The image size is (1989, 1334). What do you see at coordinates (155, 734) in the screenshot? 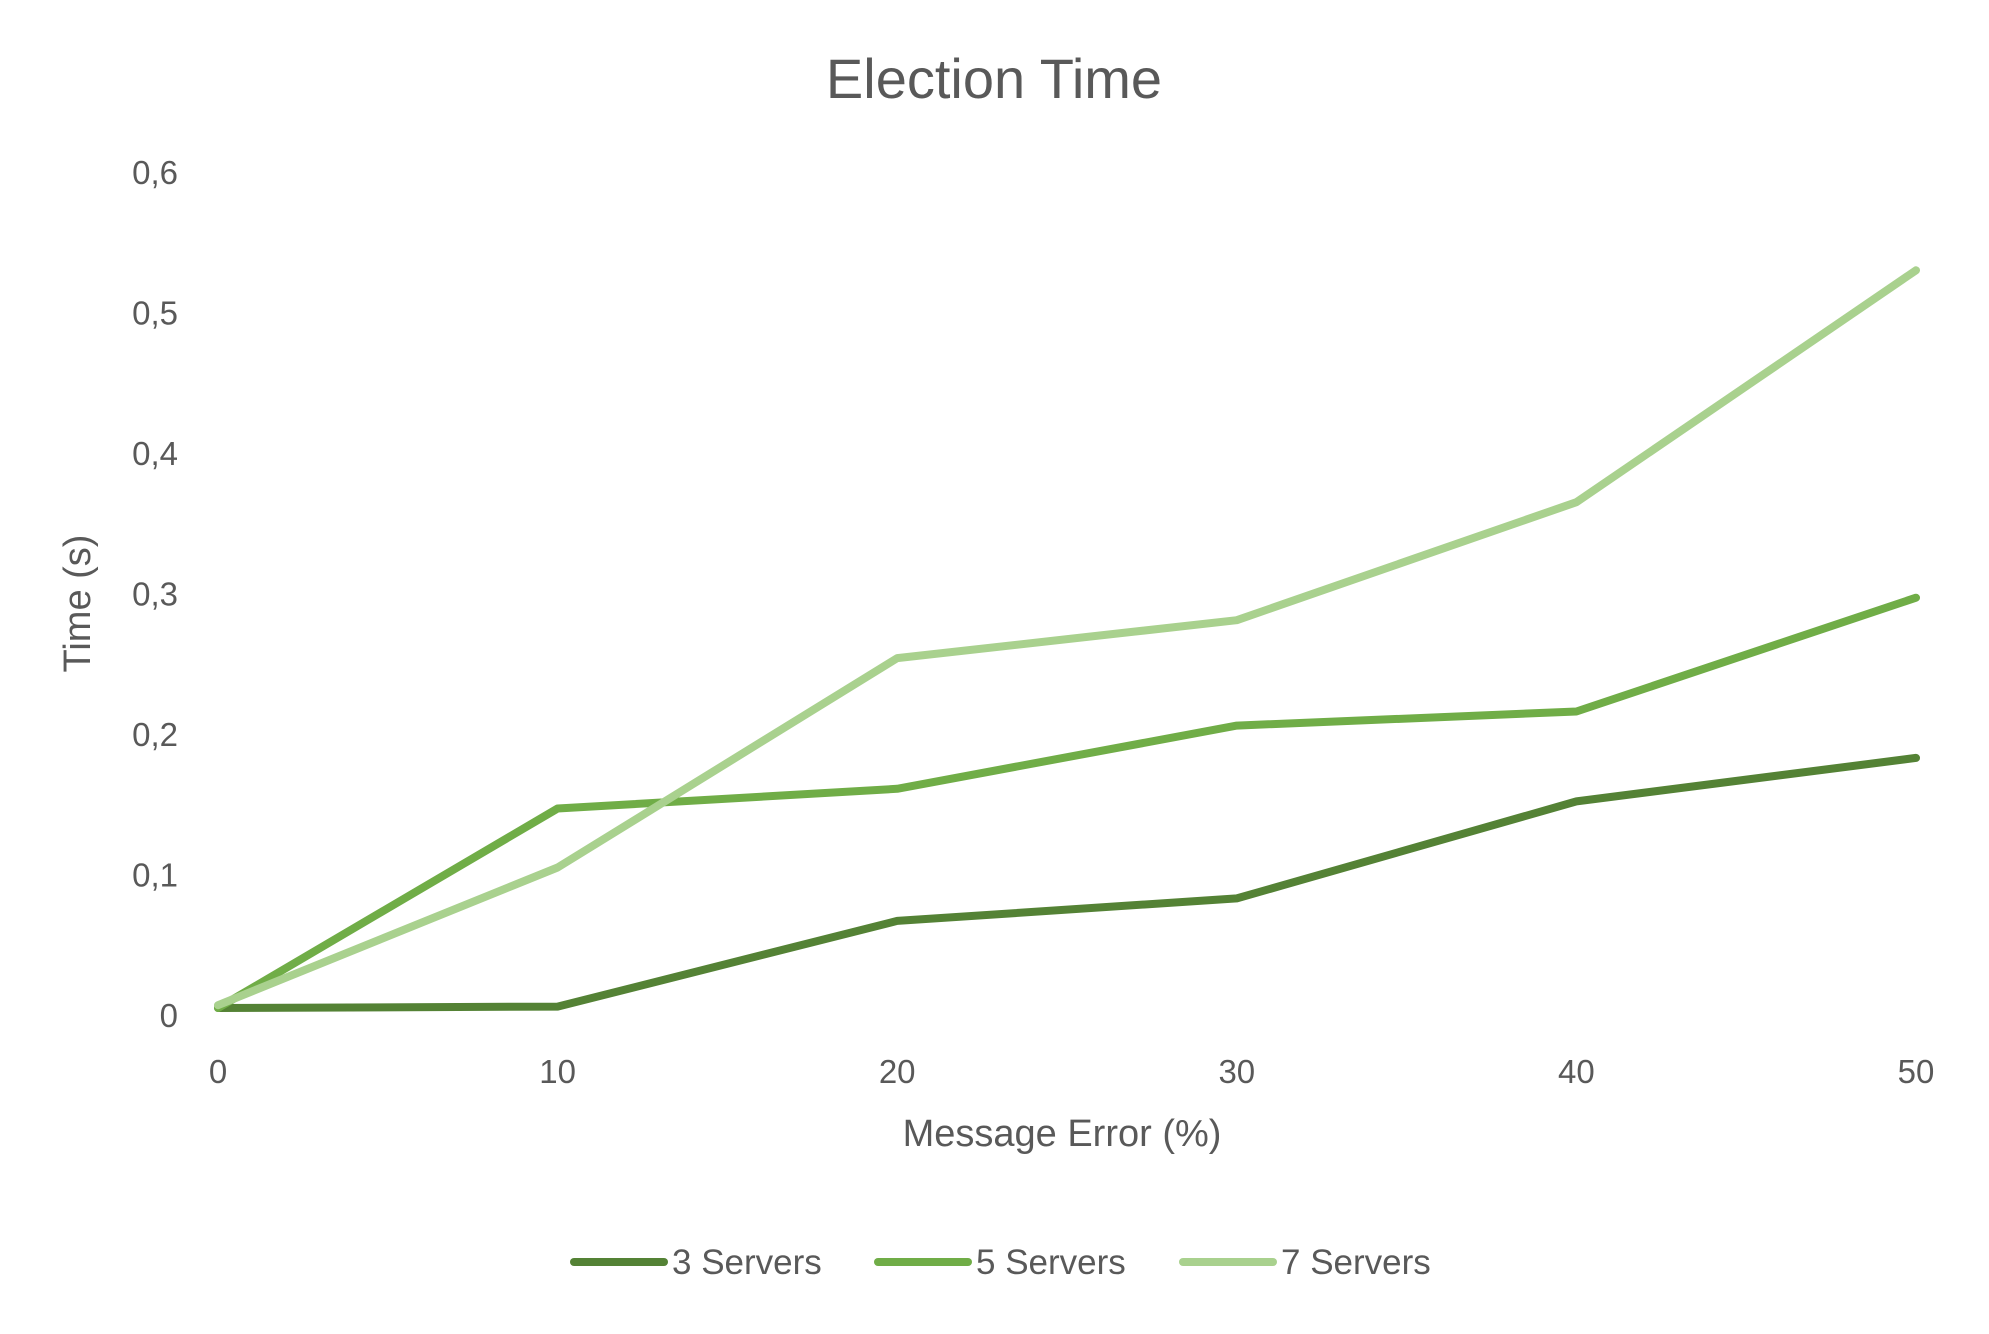
I see `y-tick-label: 0,2` at bounding box center [155, 734].